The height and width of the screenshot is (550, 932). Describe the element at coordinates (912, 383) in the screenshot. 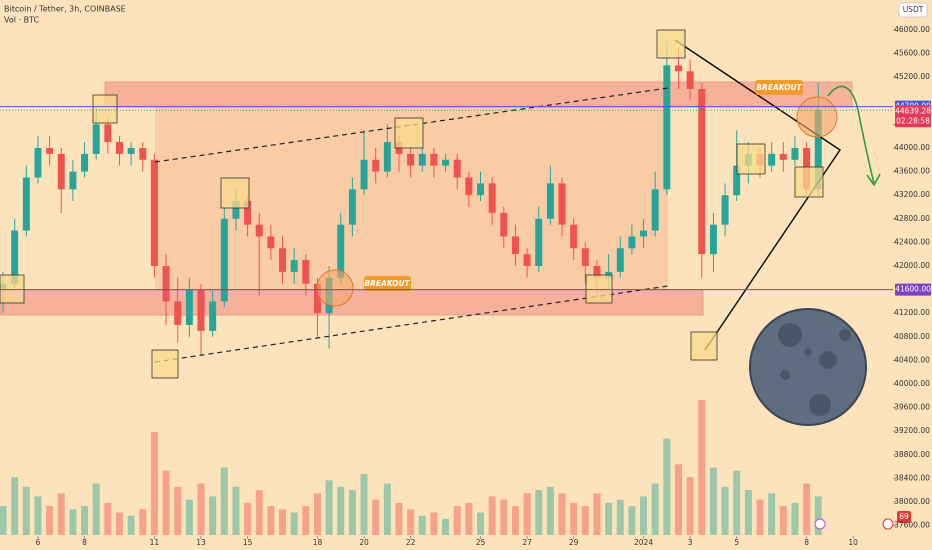

I see `y-tick-label: 40000.00` at that location.